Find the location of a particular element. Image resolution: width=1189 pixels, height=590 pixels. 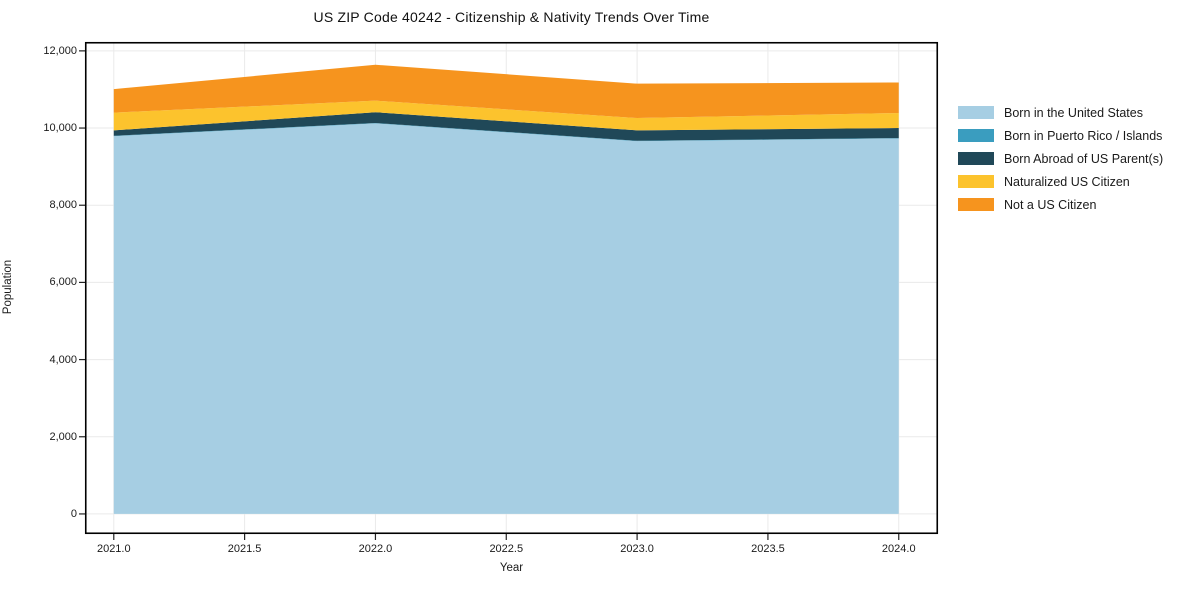

legend-label: Not a US Citizen is located at coordinates (1050, 204).